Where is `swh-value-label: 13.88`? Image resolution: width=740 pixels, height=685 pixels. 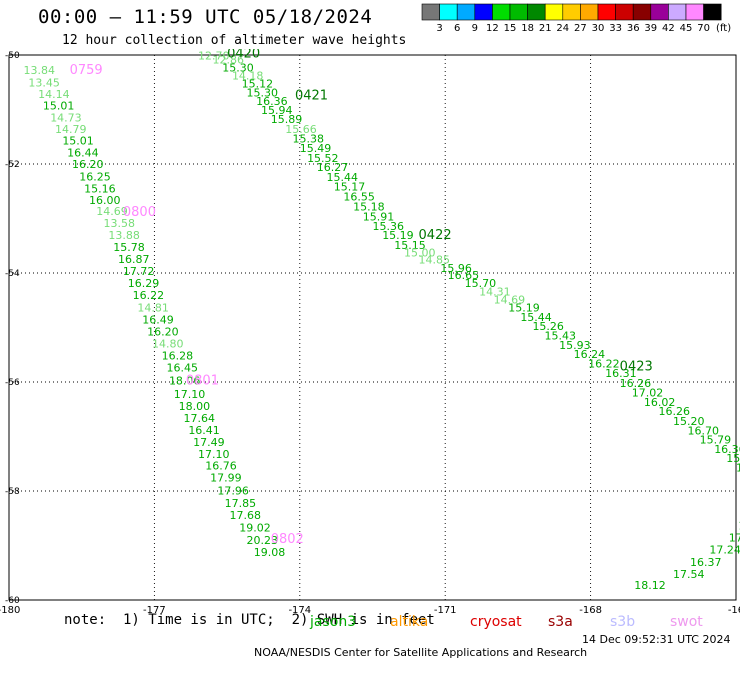 swh-value-label: 13.88 is located at coordinates (123, 235).